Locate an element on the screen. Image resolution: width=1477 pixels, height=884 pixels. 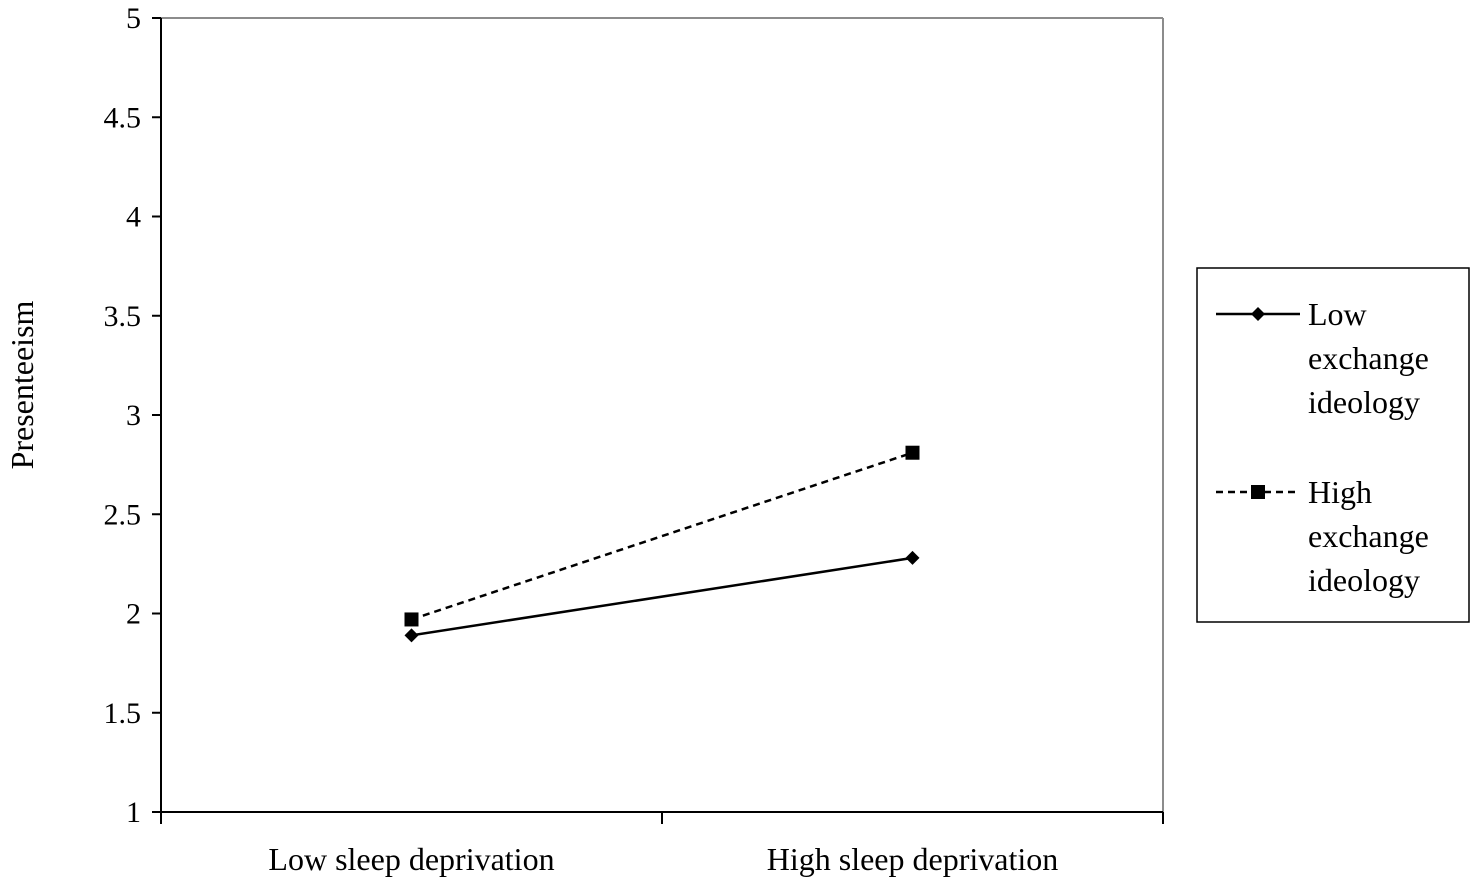
legend-items: Low exchange ideology High exchange ideology is located at coordinates (1322, 447).